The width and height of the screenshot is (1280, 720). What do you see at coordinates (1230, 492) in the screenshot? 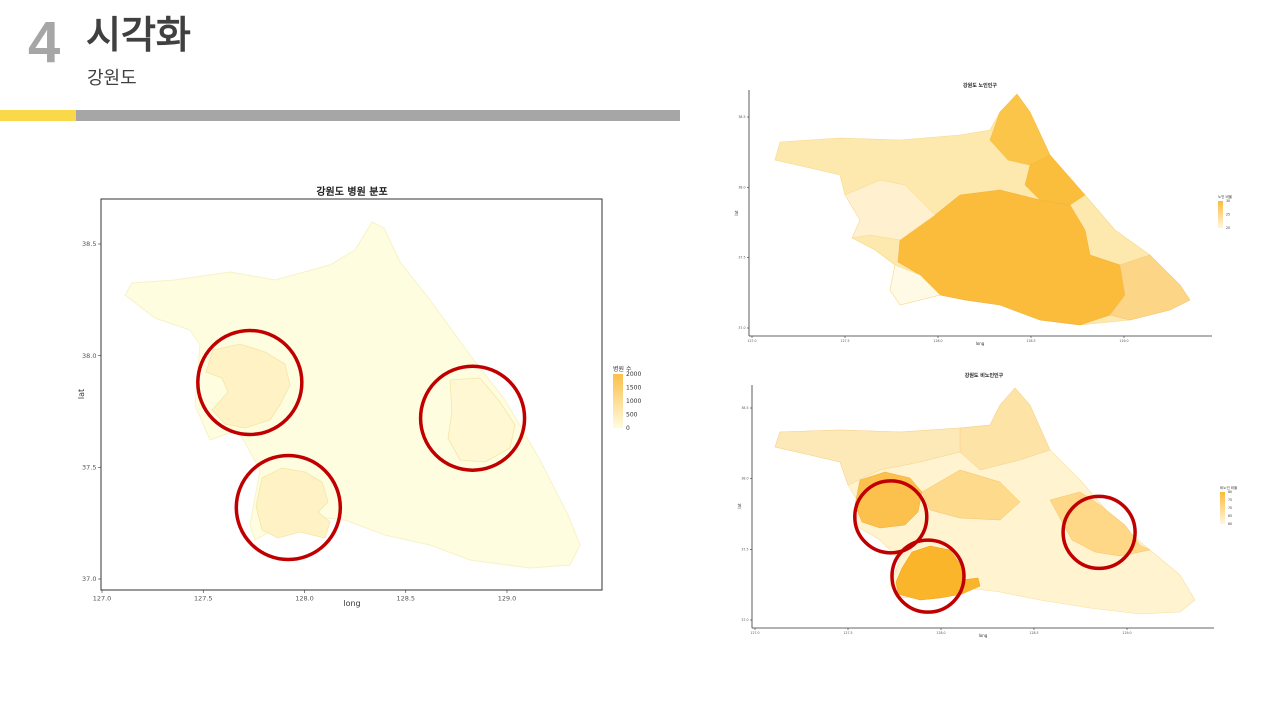
I see `m3-legend-label: 80` at bounding box center [1230, 492].